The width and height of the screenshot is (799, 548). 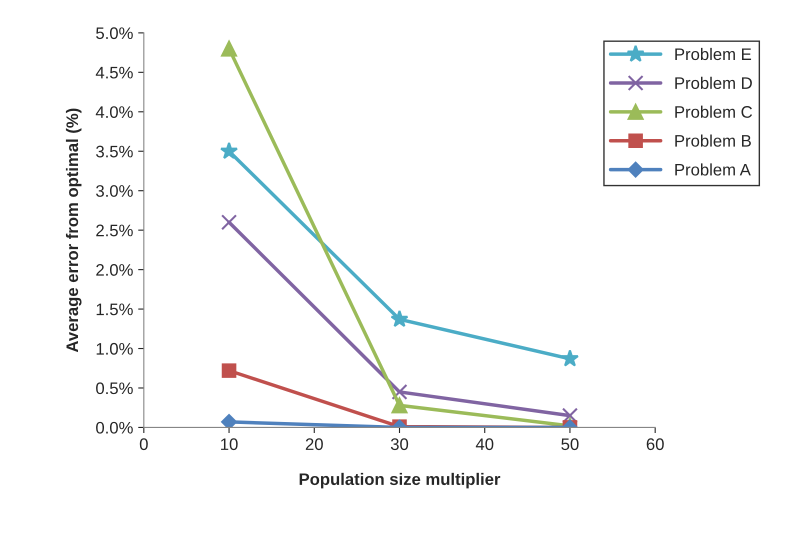 I want to click on y-tick-label: 4.5%, so click(x=114, y=72).